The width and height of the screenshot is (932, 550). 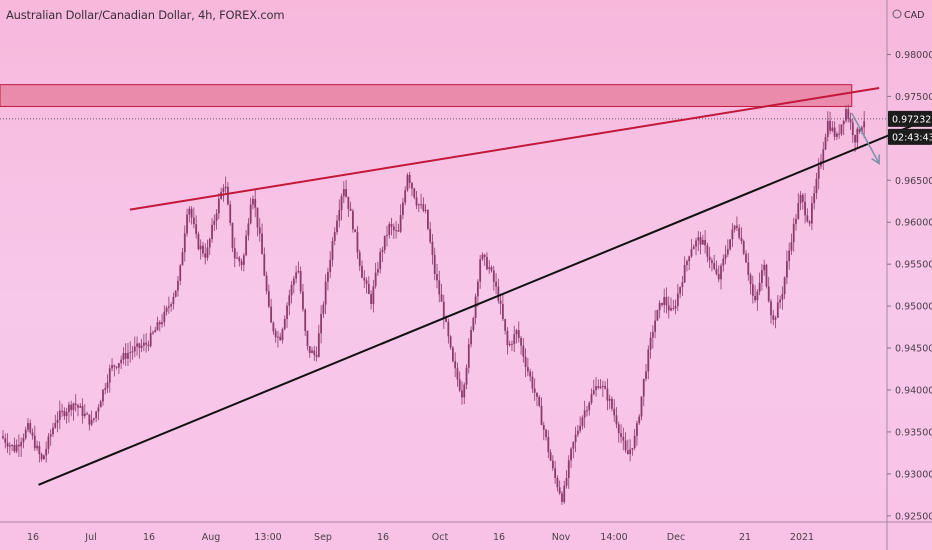 I want to click on y-tick-label: 0.94000, so click(x=913, y=390).